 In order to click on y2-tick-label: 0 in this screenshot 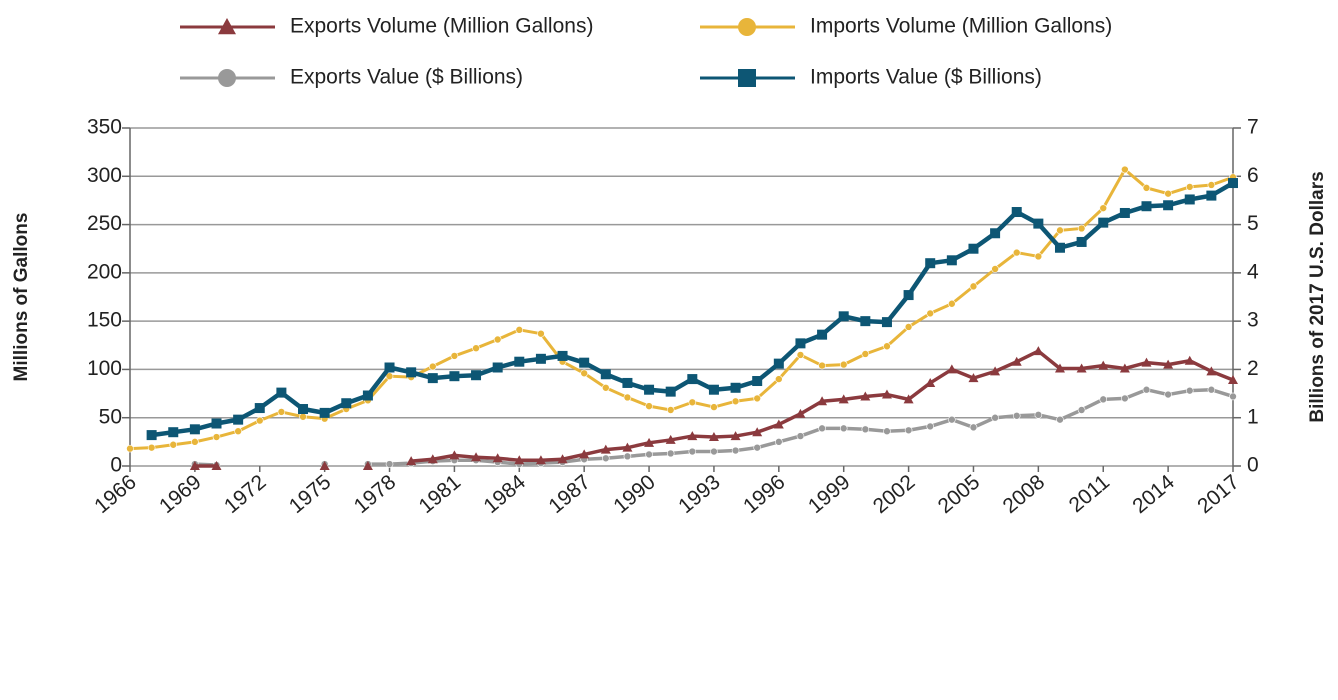, I will do `click(1253, 465)`.